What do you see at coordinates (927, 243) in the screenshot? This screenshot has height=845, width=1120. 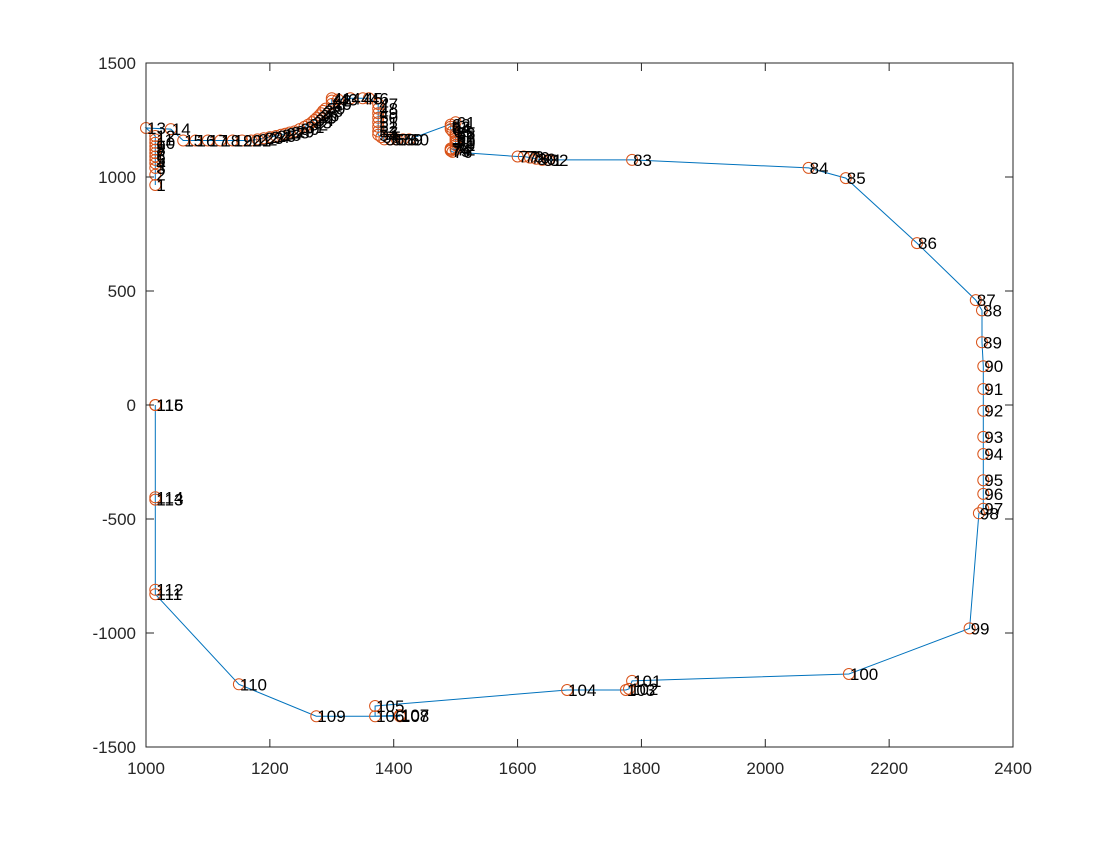 I see `data-point-label: 86` at bounding box center [927, 243].